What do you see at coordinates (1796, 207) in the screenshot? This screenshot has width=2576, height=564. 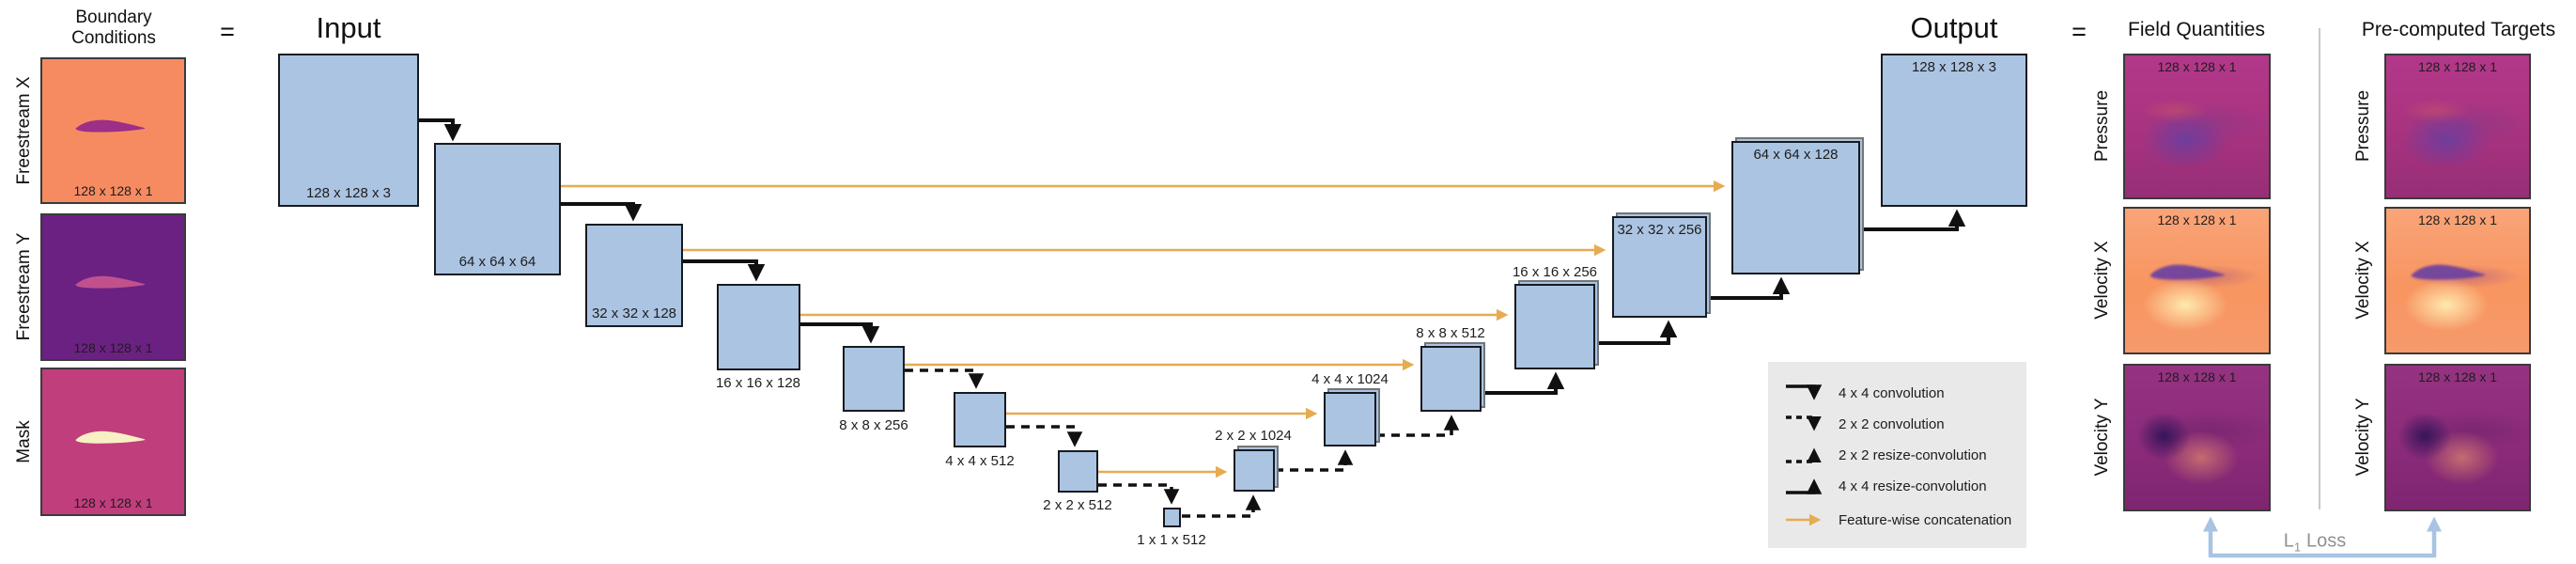 I see `decoder-block-64: 64 x 64 x 128` at bounding box center [1796, 207].